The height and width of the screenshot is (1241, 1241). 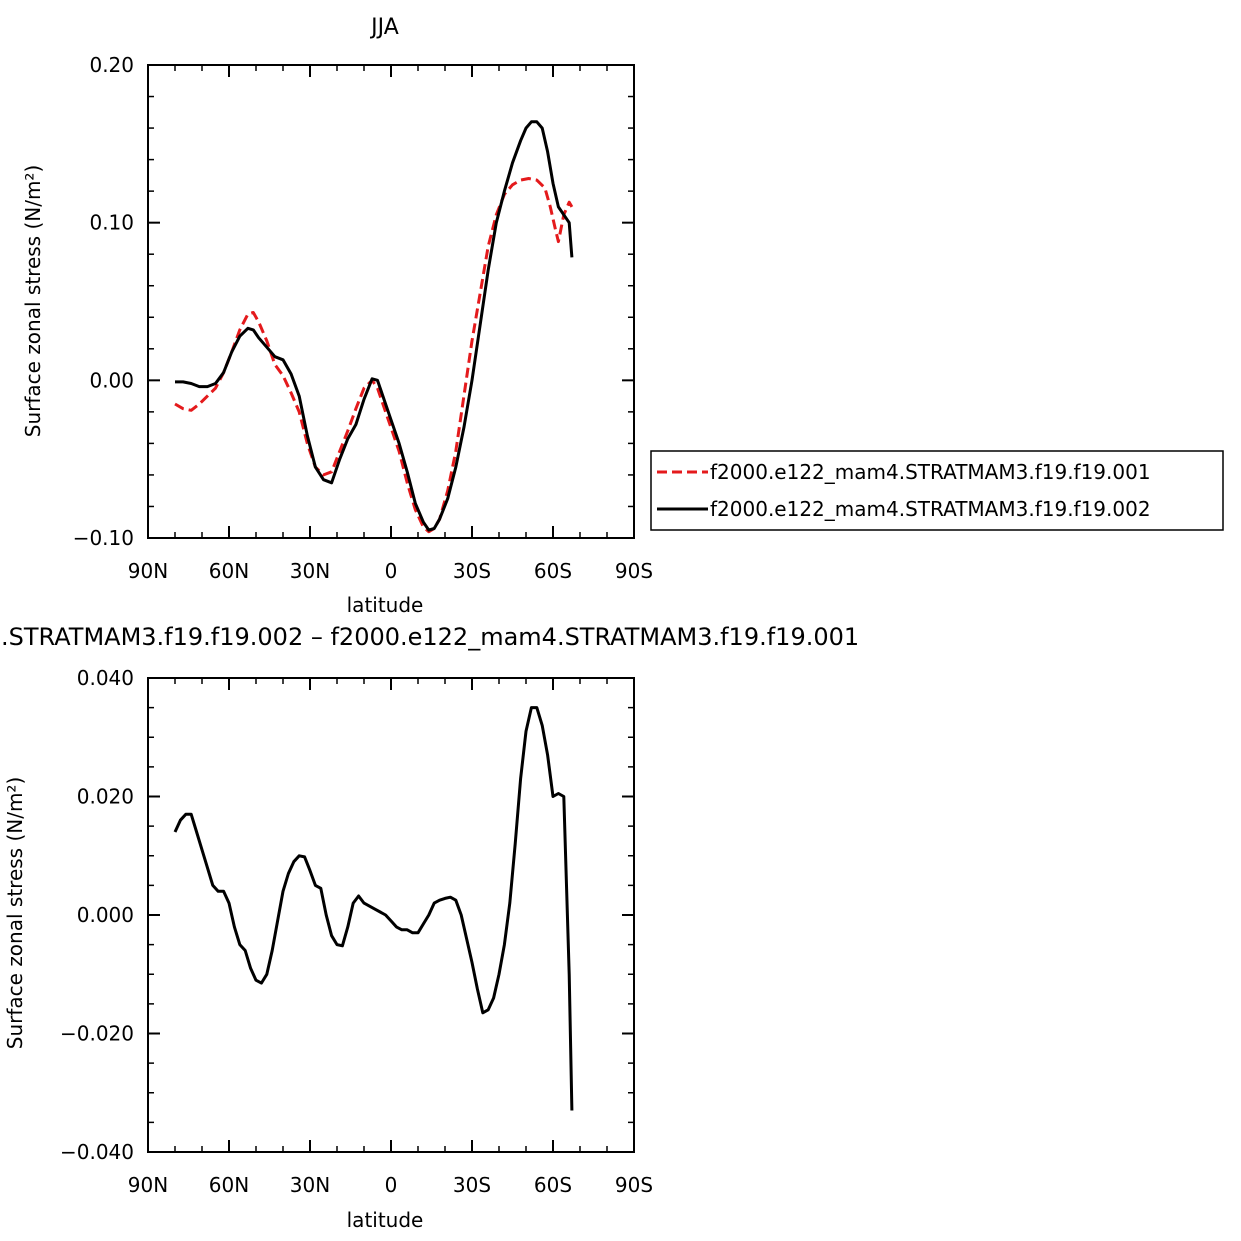 I want to click on legend-label-001: f2000.e122_mam4.STRATMAM3.f19.f19.001, so click(x=930, y=472).